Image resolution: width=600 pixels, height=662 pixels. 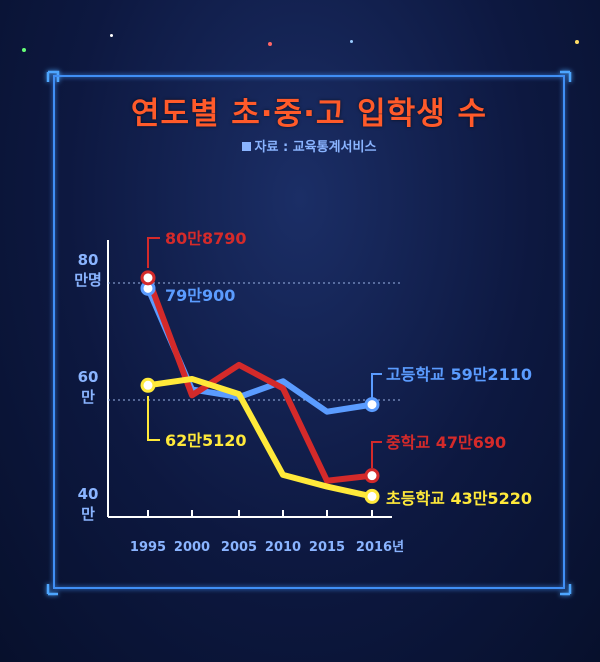 What do you see at coordinates (206, 440) in the screenshot?
I see `label-elementary-school-start: 62만5120` at bounding box center [206, 440].